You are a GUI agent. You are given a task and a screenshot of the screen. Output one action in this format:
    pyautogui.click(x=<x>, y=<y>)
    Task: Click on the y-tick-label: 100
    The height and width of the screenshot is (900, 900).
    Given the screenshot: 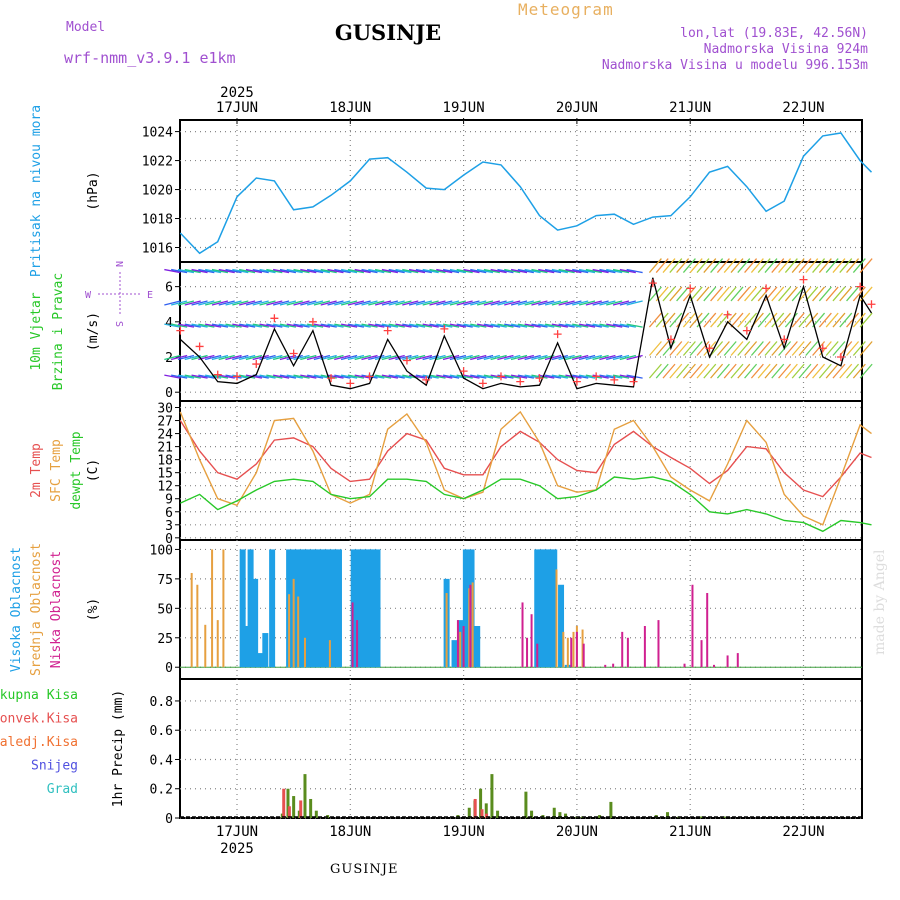 What is the action you would take?
    pyautogui.click(x=161, y=550)
    